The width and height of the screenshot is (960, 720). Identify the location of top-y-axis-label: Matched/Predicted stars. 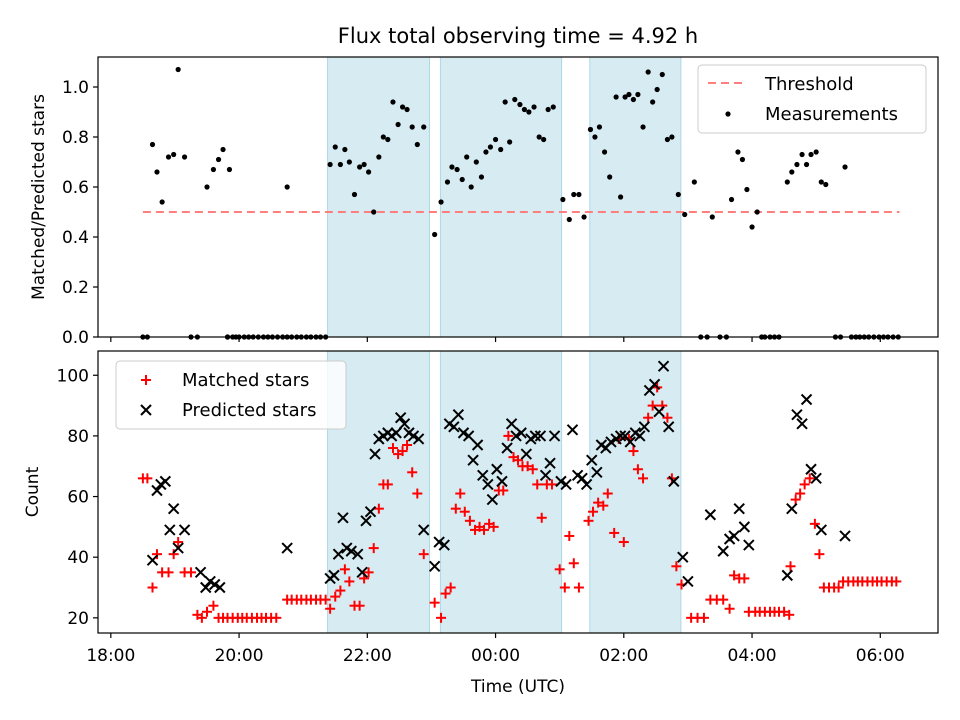
(39, 197).